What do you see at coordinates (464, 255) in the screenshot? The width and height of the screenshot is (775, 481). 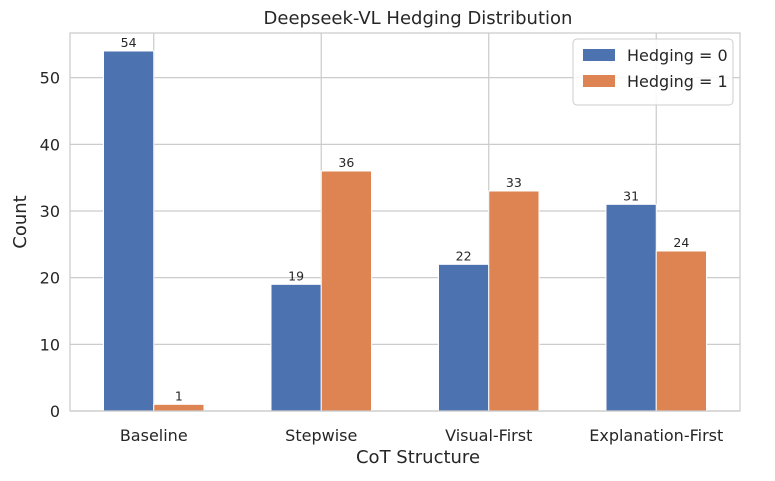 I see `bar-value-label: 22` at bounding box center [464, 255].